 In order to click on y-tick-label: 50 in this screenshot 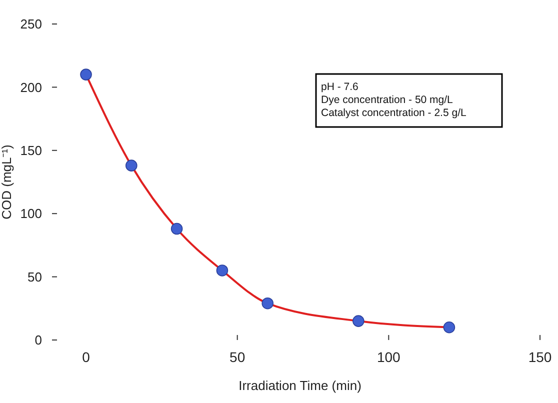, I will do `click(35, 276)`.